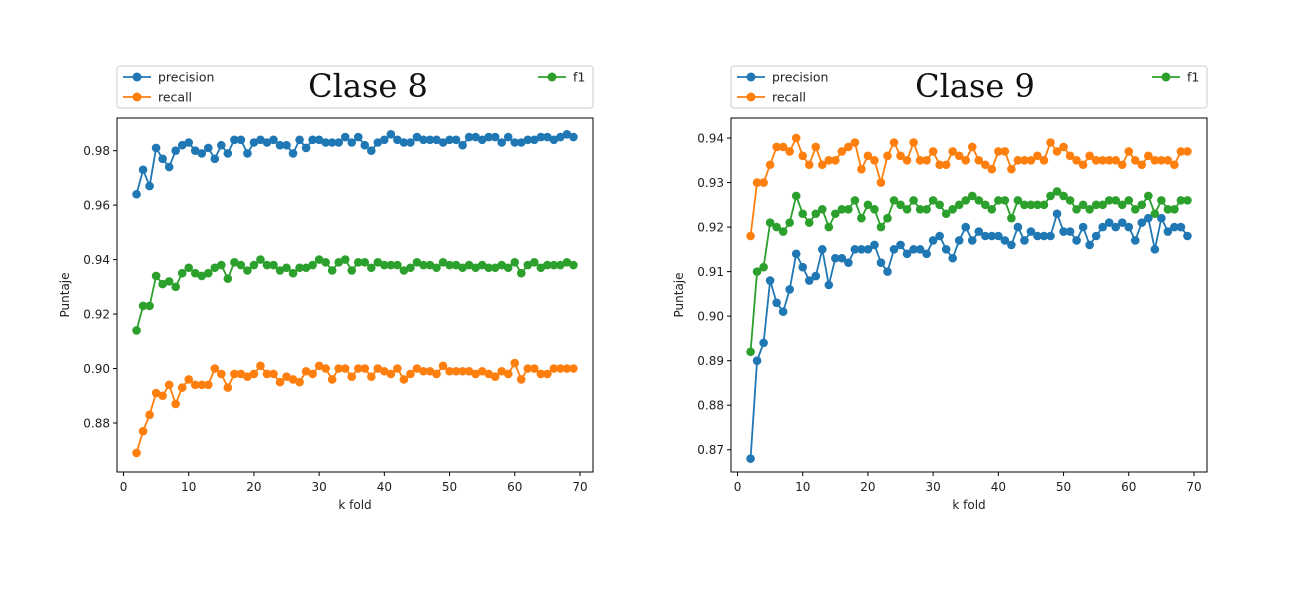 The width and height of the screenshot is (1300, 600). What do you see at coordinates (710, 183) in the screenshot?
I see `y-tick-label: 0.93` at bounding box center [710, 183].